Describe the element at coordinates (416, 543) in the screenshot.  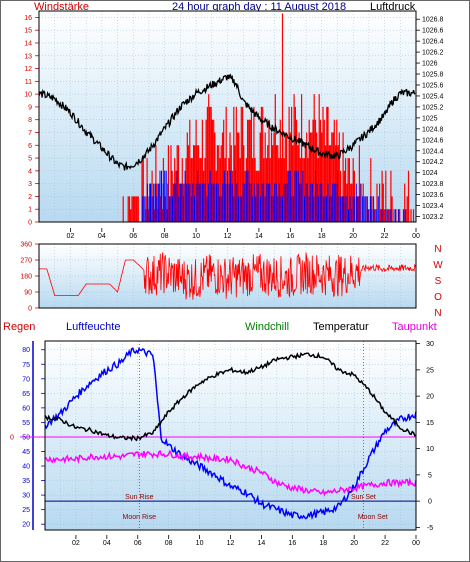
I see `temperature-panel-xtick-label: 00` at that location.